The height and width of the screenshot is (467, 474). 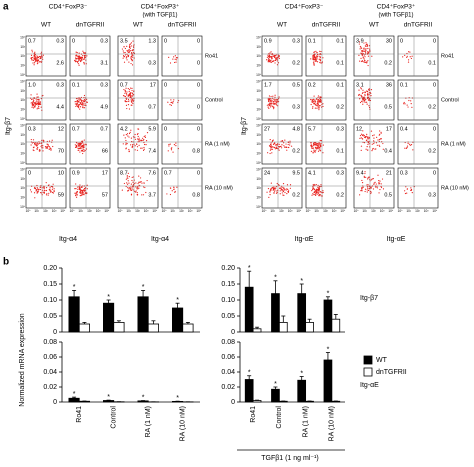 What do you see at coordinates (434, 41) in the screenshot?
I see `quadrant-value: 0` at bounding box center [434, 41].